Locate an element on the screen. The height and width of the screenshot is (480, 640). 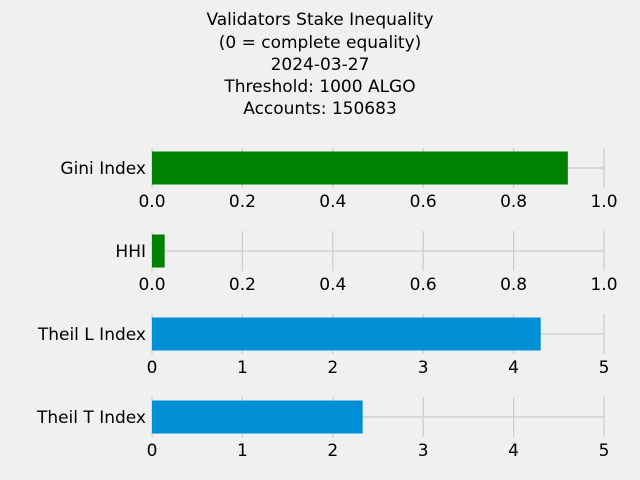
panel: Gini Index 0.0 0.2 0.4 0.6 0.8 1.0 is located at coordinates (339, 180).